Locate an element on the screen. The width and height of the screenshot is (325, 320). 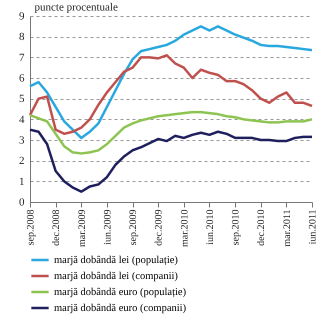
x-tick-label: mar.2009 is located at coordinates (82, 228).